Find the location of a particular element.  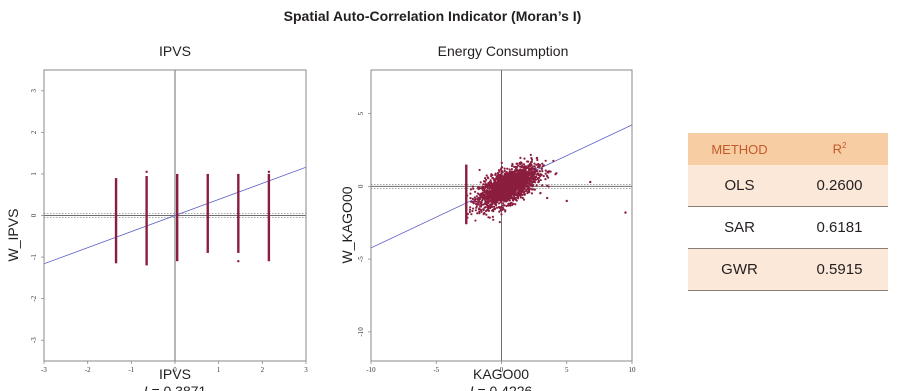

ipvs-points-group is located at coordinates (208, 216).